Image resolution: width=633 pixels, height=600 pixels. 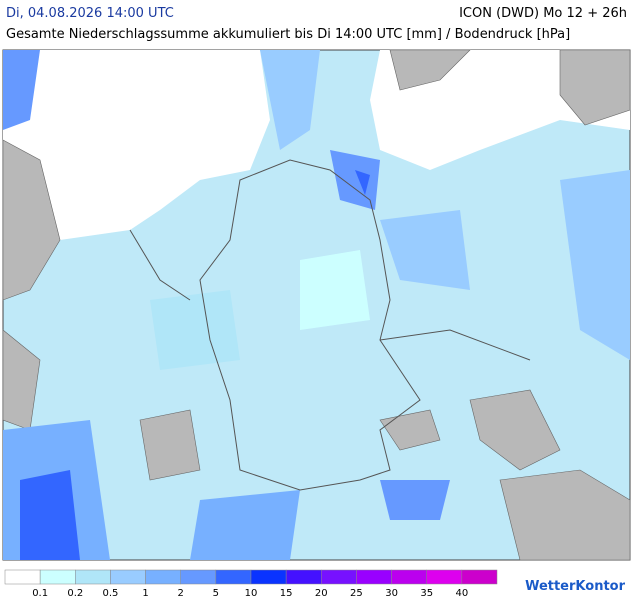 What do you see at coordinates (40, 593) in the screenshot?
I see `legend-label: 0.1` at bounding box center [40, 593].